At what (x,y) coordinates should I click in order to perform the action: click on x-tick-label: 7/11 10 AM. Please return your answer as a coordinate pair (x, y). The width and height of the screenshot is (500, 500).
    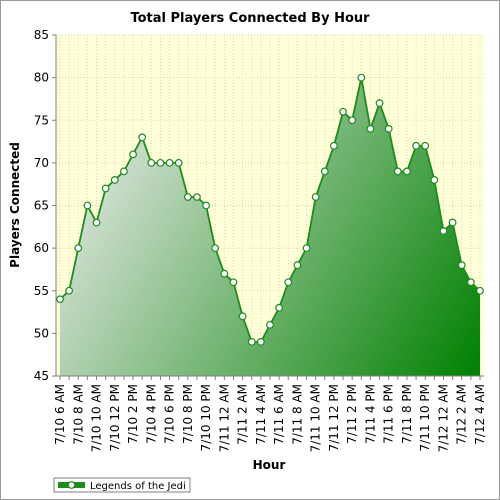
    Looking at the image, I should click on (316, 418).